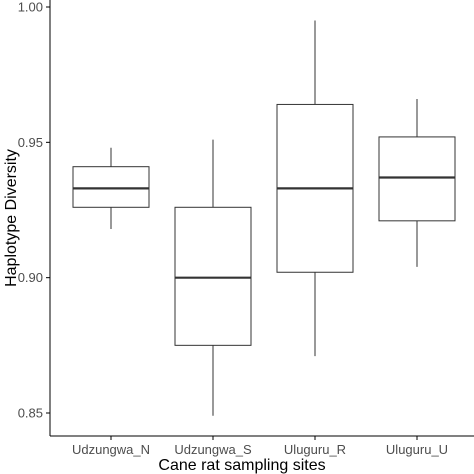 The image size is (474, 474). Describe the element at coordinates (241, 465) in the screenshot. I see `x-axis-title: Cane rat sampling sites` at that location.